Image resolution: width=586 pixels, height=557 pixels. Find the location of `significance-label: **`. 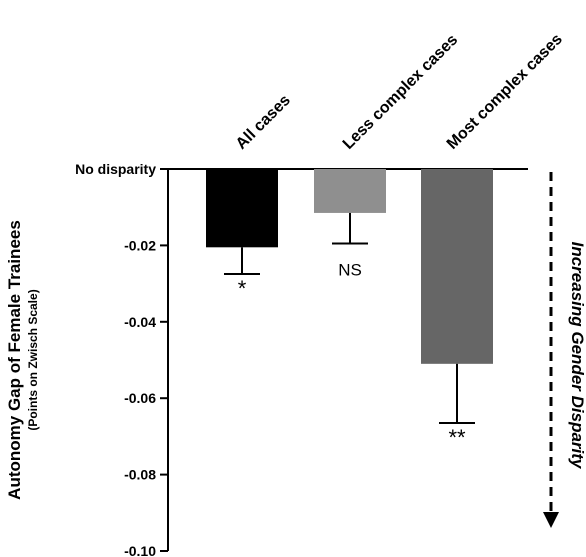

significance-label: ** is located at coordinates (457, 437).